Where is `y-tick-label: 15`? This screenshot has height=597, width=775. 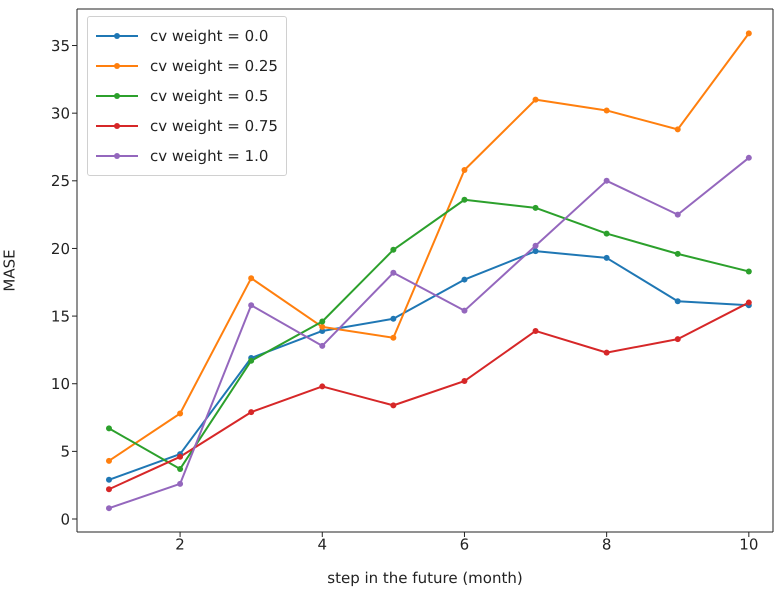
y-tick-label: 15 is located at coordinates (60, 316).